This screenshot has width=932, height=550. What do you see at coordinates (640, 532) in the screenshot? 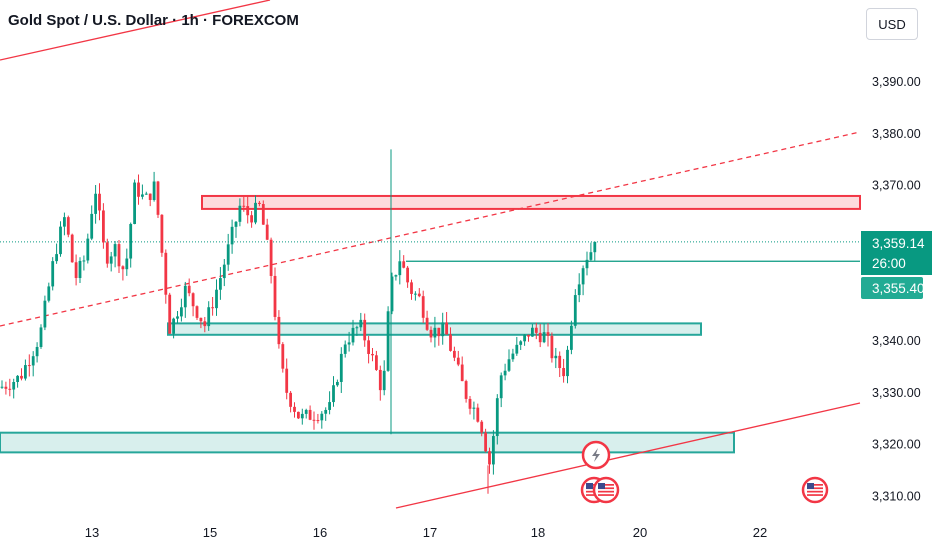
I see `x-tick-label: 20` at bounding box center [640, 532].